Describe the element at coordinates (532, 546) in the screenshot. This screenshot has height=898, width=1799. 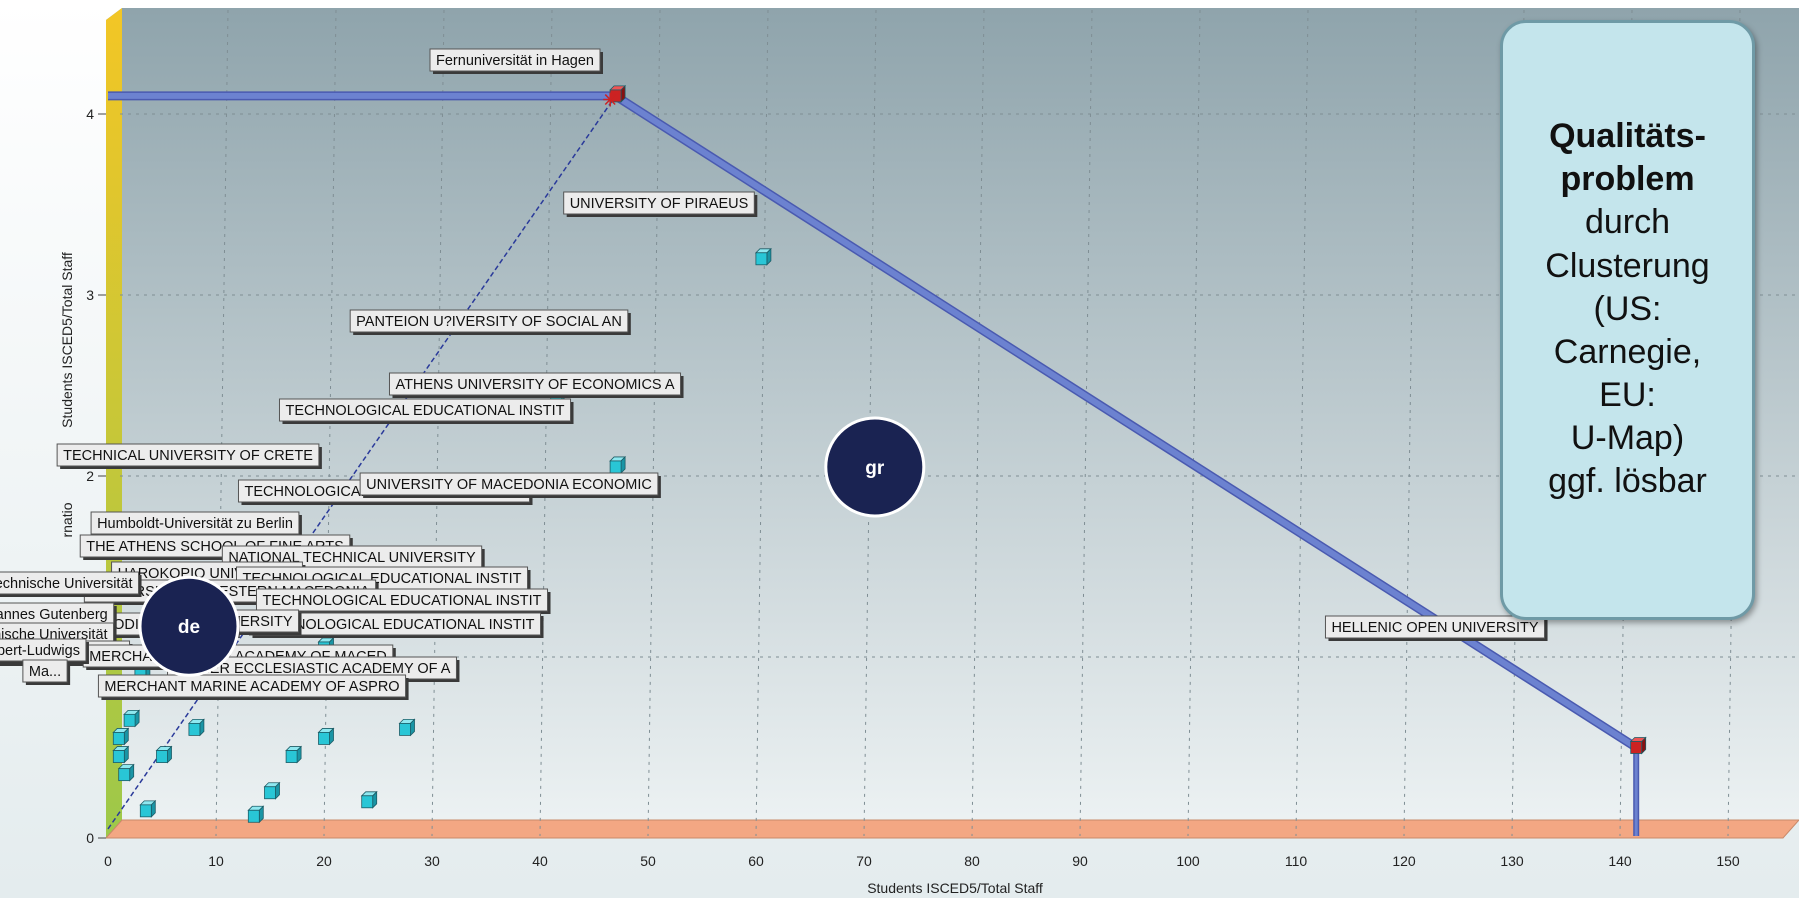
I see `cluster-markers: gr de` at that location.